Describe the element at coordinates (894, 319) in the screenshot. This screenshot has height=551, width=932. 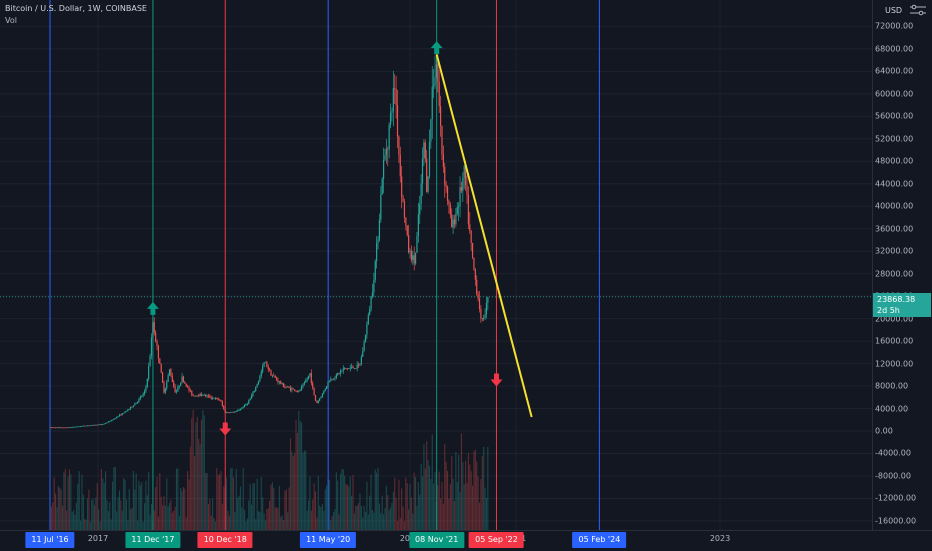
I see `price-tick-label: 20000.00` at that location.